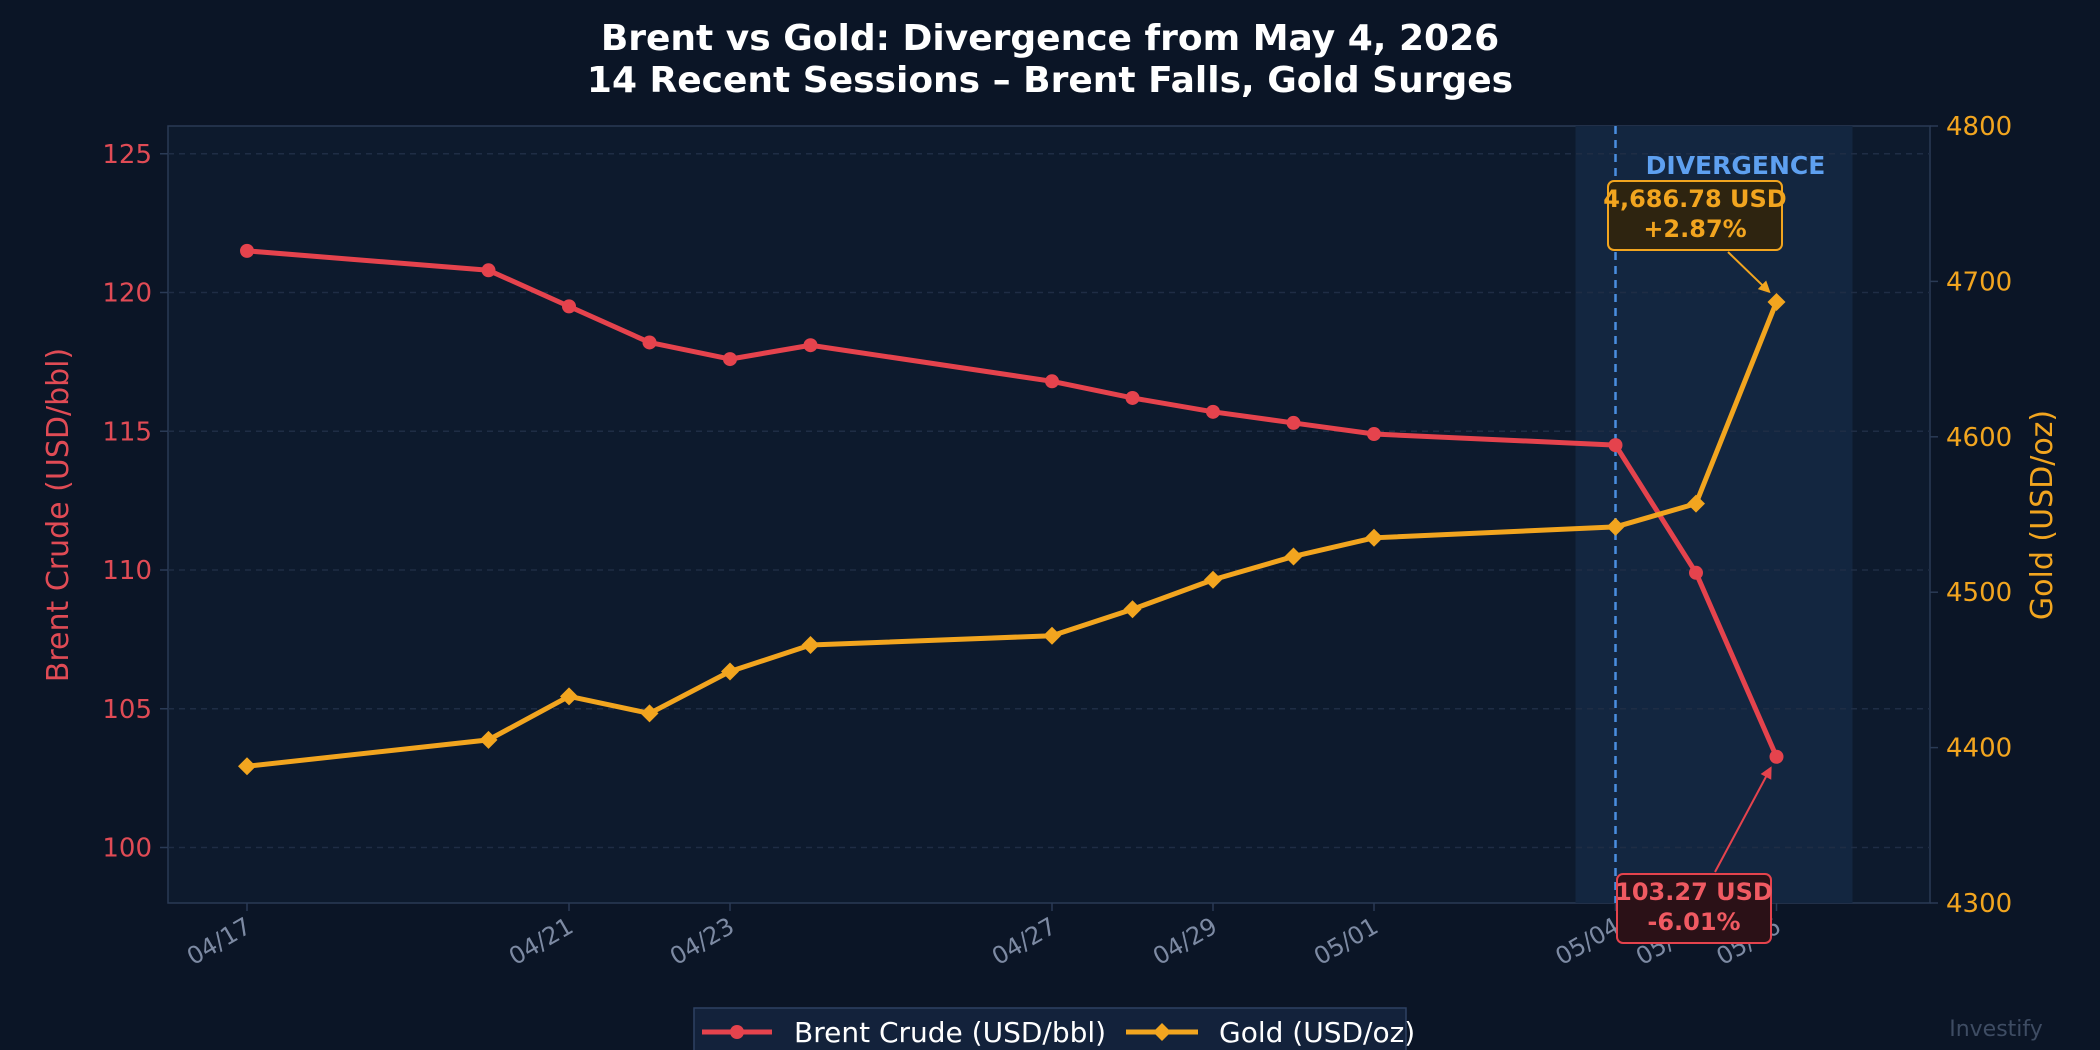 The image size is (2100, 1050). I want to click on brent-annotation-arrowhead, so click(1766, 773).